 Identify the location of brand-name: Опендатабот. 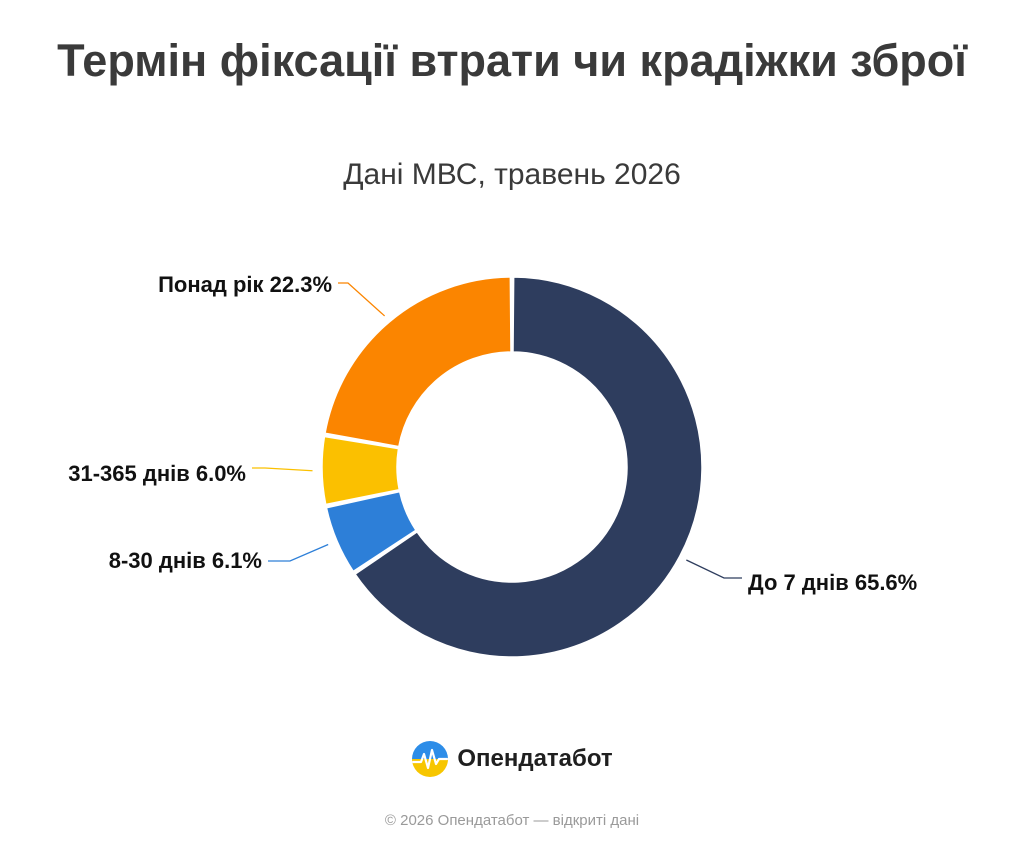
(535, 758).